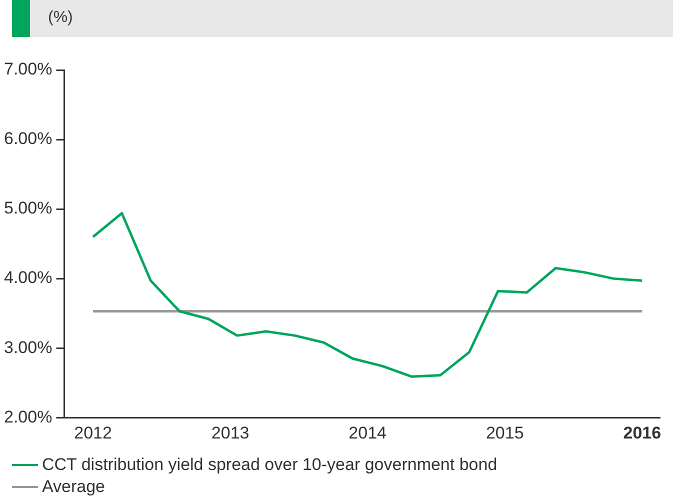 The image size is (681, 503). I want to click on y-tick-label: 6.00%, so click(28, 138).